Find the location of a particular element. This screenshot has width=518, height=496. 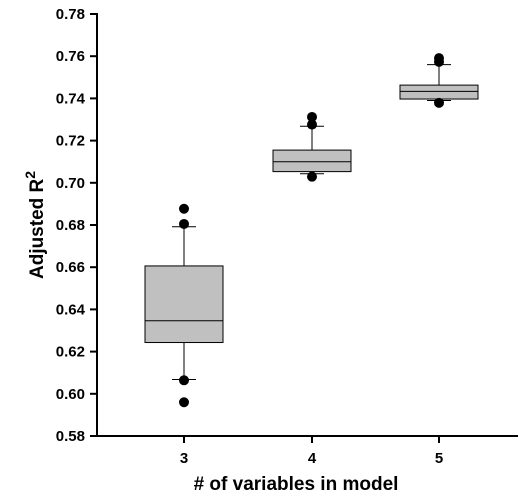

y-tick-label: 0.70 is located at coordinates (70, 183).